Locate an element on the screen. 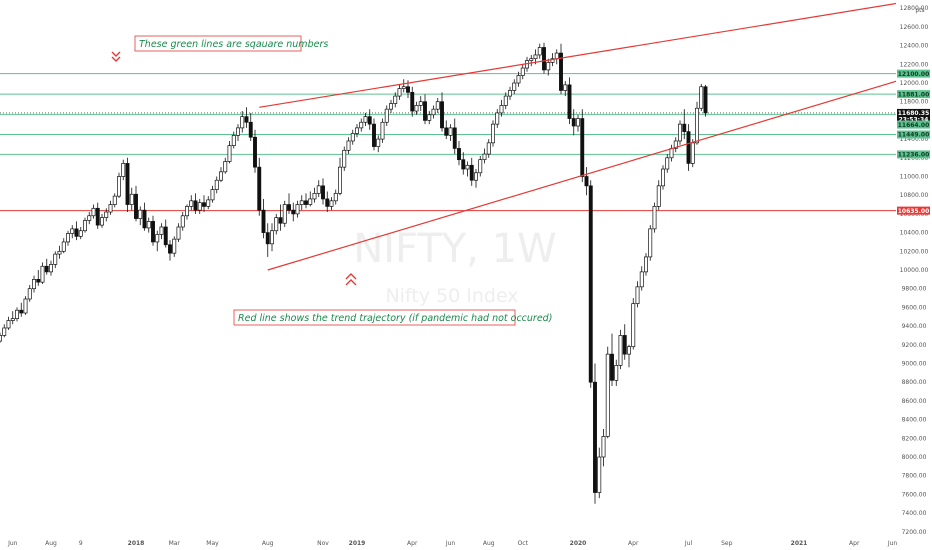  price-tick-label: 9200.00 is located at coordinates (914, 345).